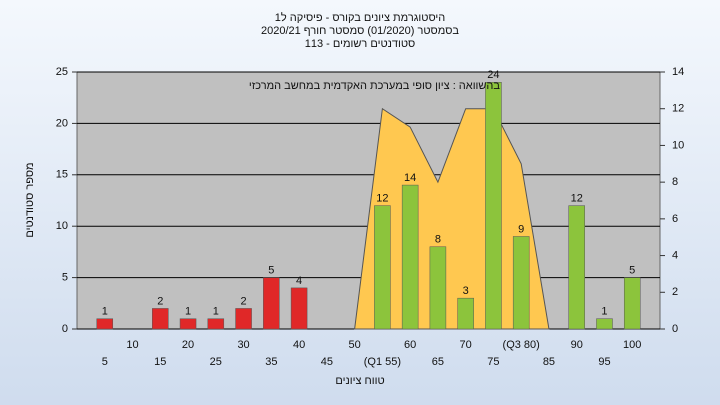 The width and height of the screenshot is (720, 405). Describe the element at coordinates (327, 362) in the screenshot. I see `x-tick-label: 45` at that location.